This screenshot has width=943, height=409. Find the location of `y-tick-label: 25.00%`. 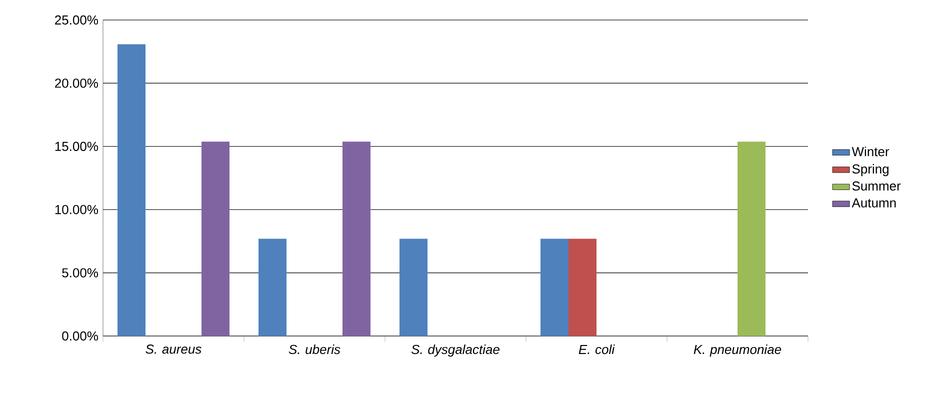

y-tick-label: 25.00% is located at coordinates (76, 20).